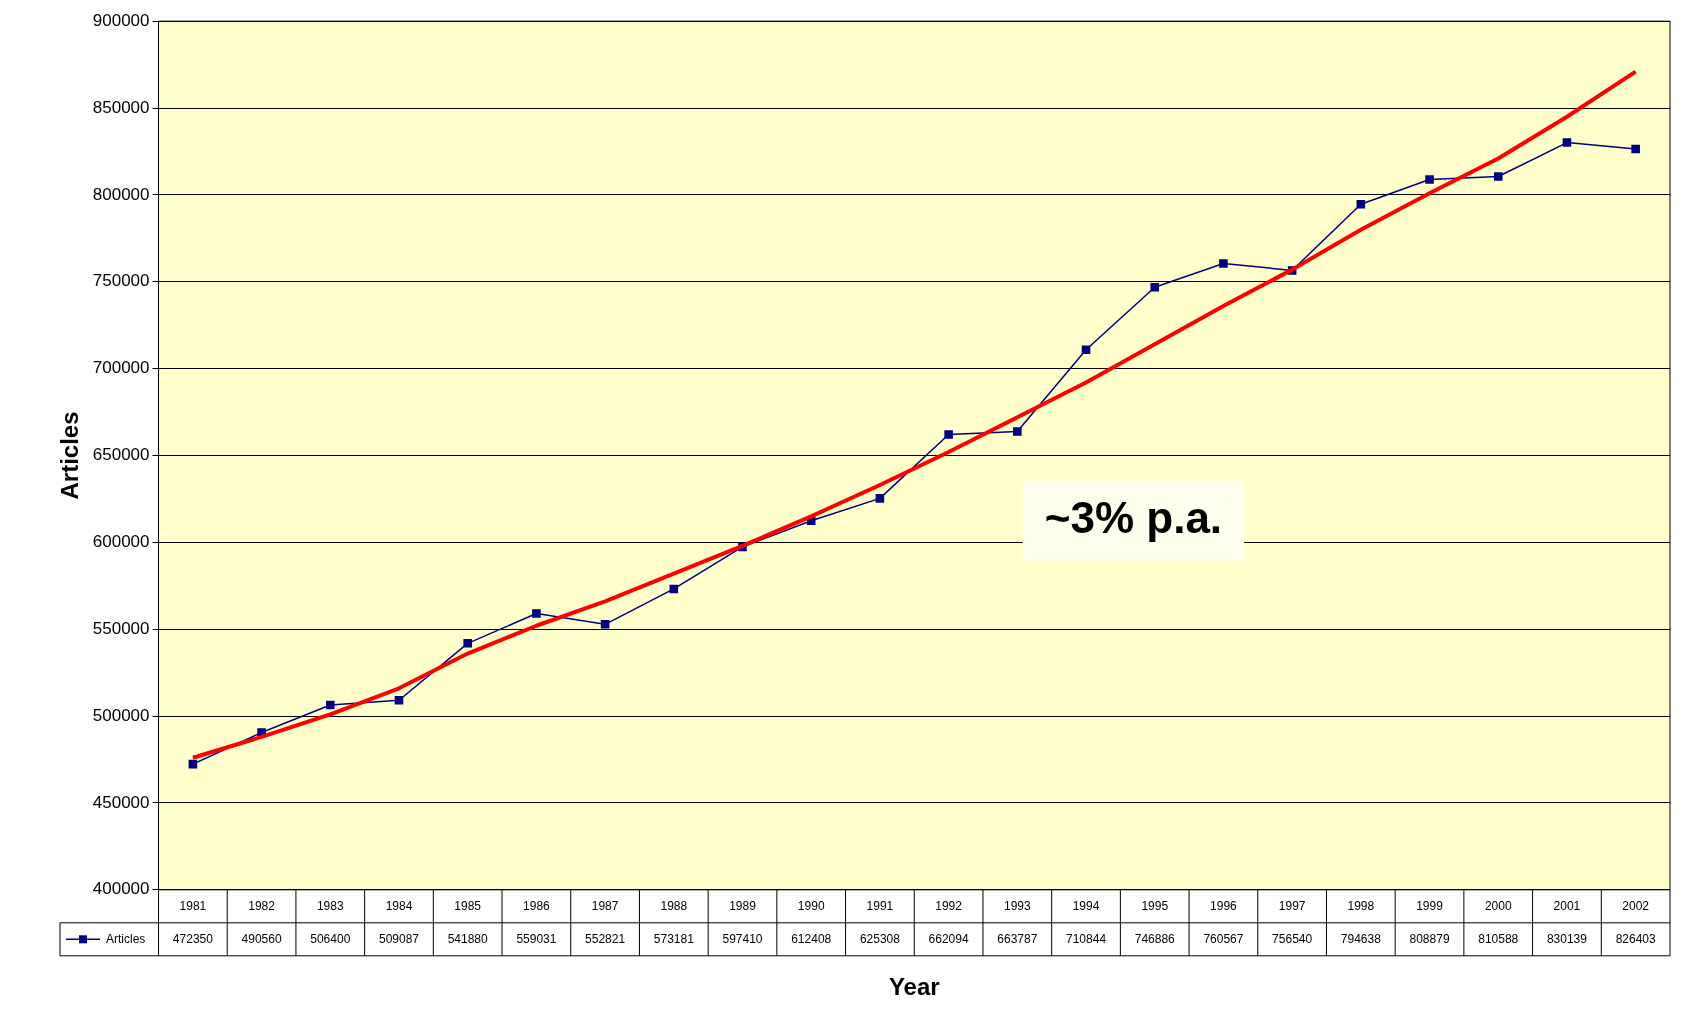 This screenshot has width=1687, height=1016. Describe the element at coordinates (948, 938) in the screenshot. I see `data-label: 662094` at that location.